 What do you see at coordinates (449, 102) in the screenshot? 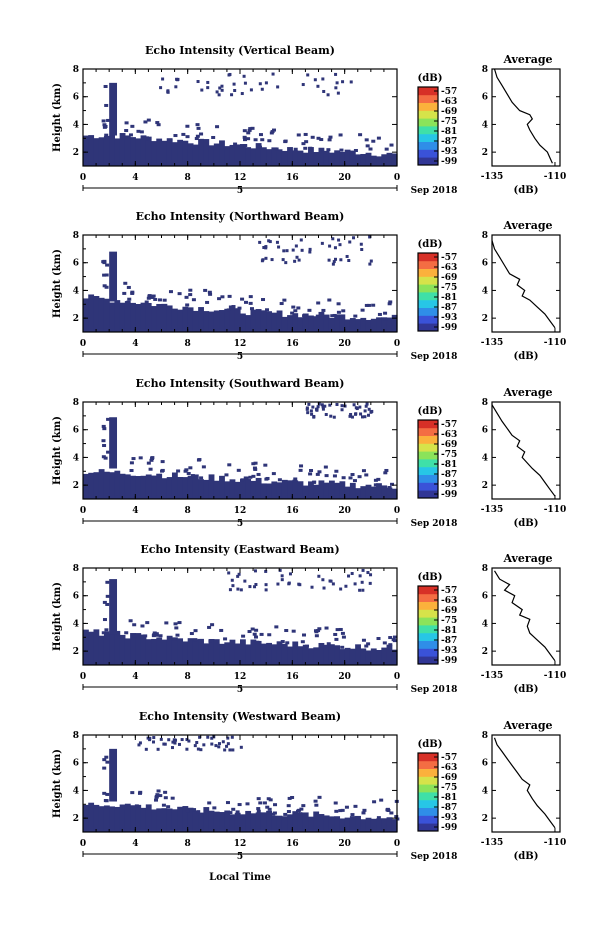
I see `colorbar-tick-label: -63` at bounding box center [449, 102].